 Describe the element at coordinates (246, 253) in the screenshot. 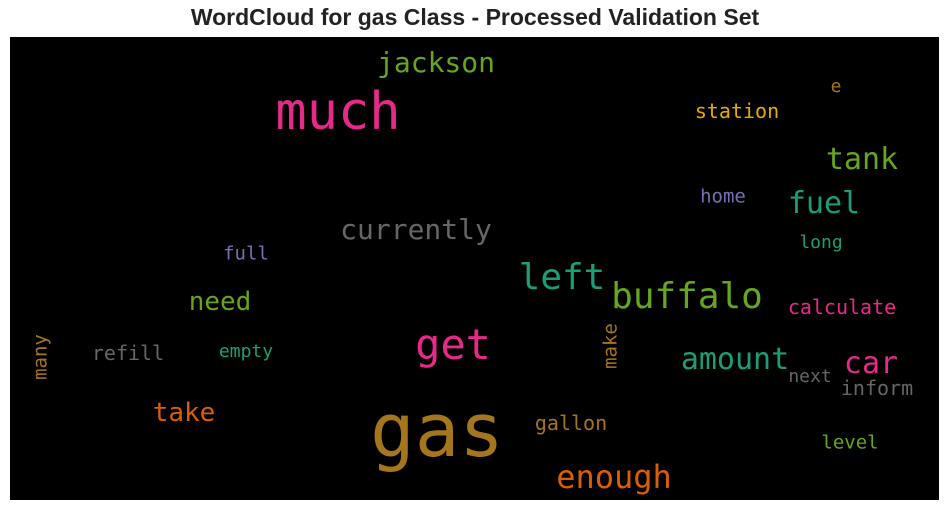

I see `word-full: full` at that location.